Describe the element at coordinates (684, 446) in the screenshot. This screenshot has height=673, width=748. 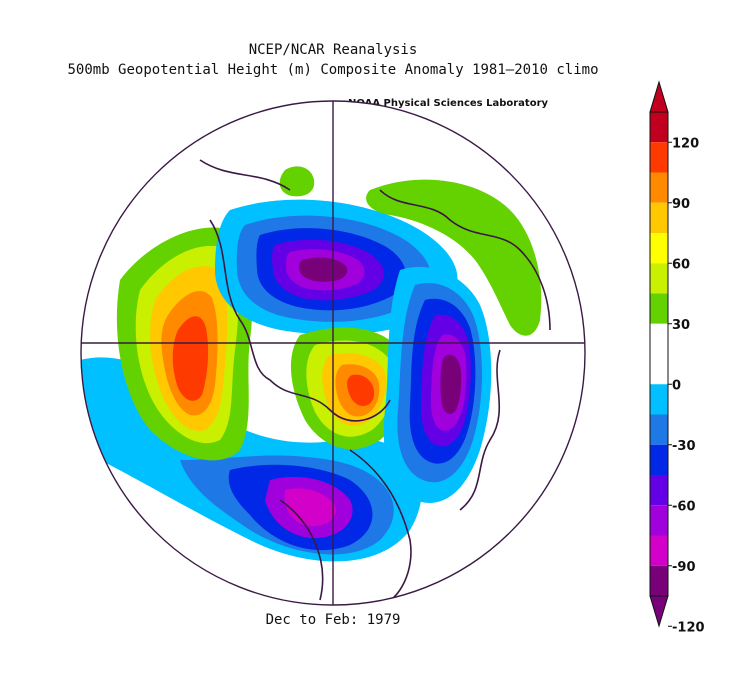
I see `colorbar-tick-label: -30` at that location.